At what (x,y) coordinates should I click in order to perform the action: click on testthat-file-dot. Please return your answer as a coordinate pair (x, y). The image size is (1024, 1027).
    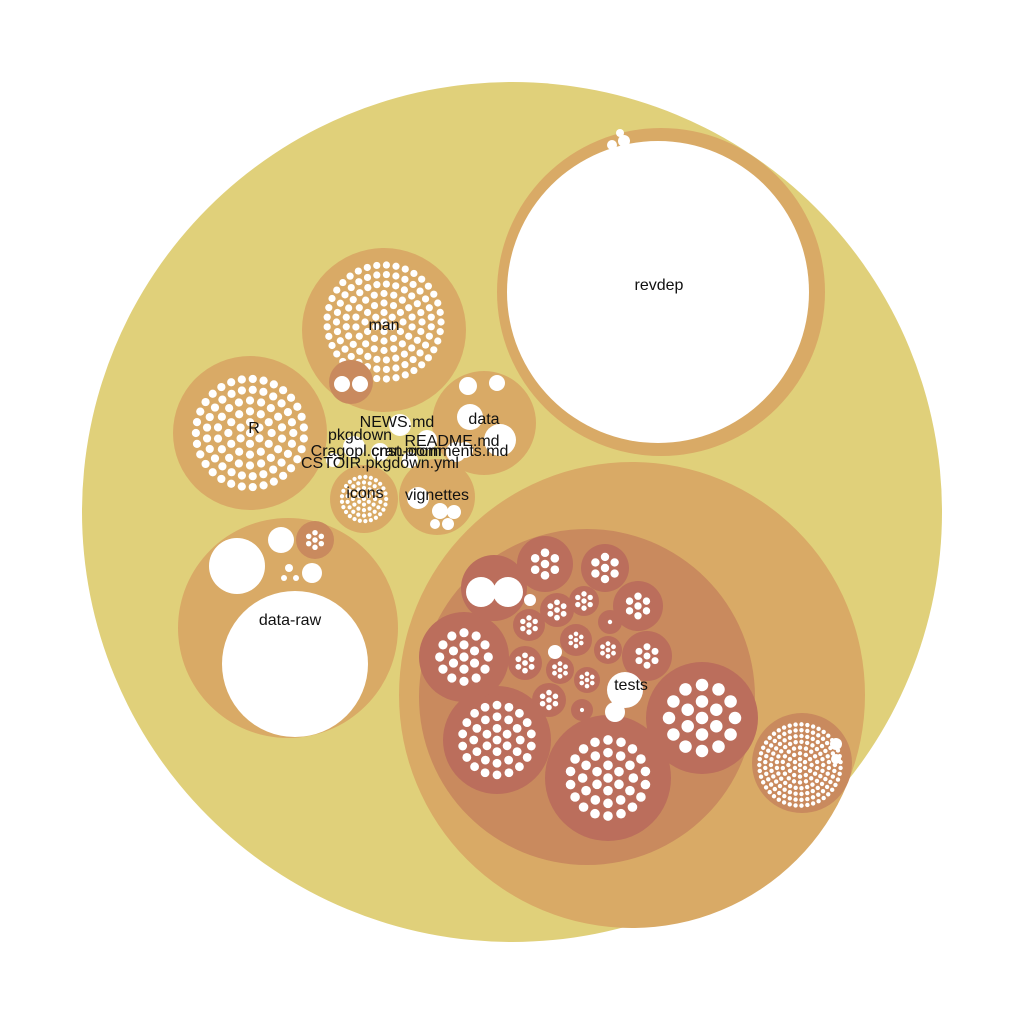
    Looking at the image, I should click on (555, 652).